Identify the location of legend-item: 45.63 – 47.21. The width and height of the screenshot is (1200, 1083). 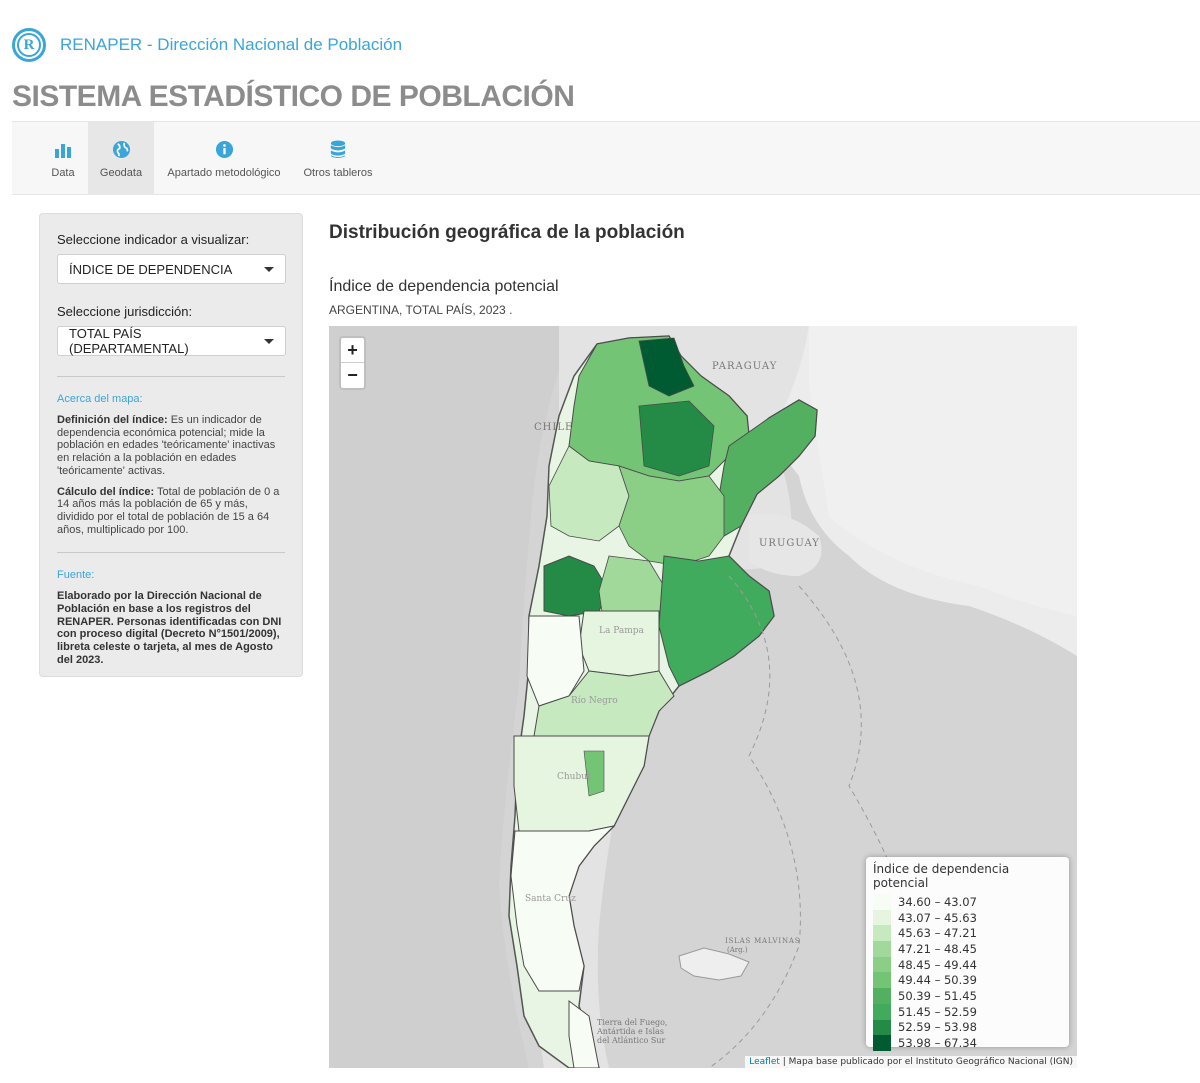
(967, 933).